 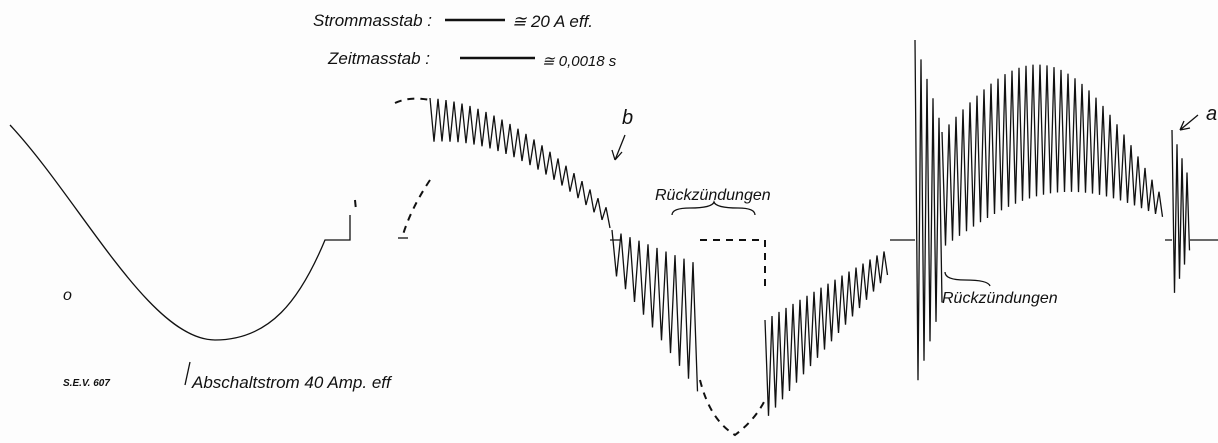 What do you see at coordinates (67, 295) in the screenshot?
I see `label-o: o` at bounding box center [67, 295].